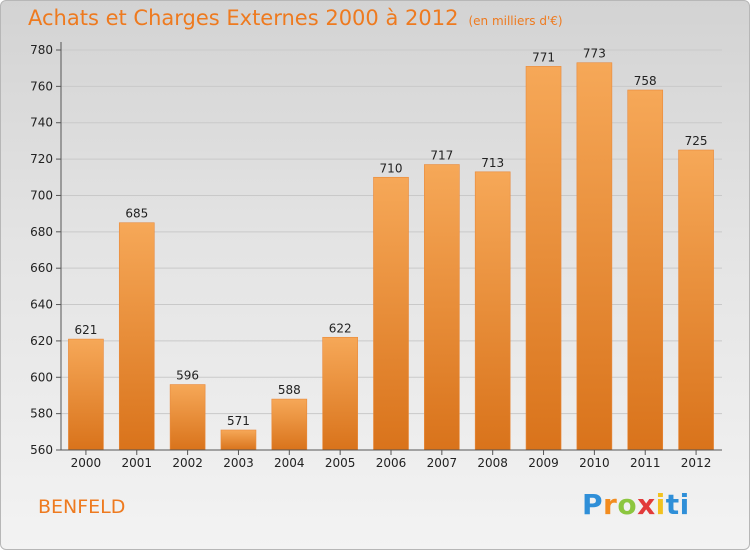 This screenshot has width=750, height=550. Describe the element at coordinates (41, 159) in the screenshot. I see `y-tick-label: 720` at that location.